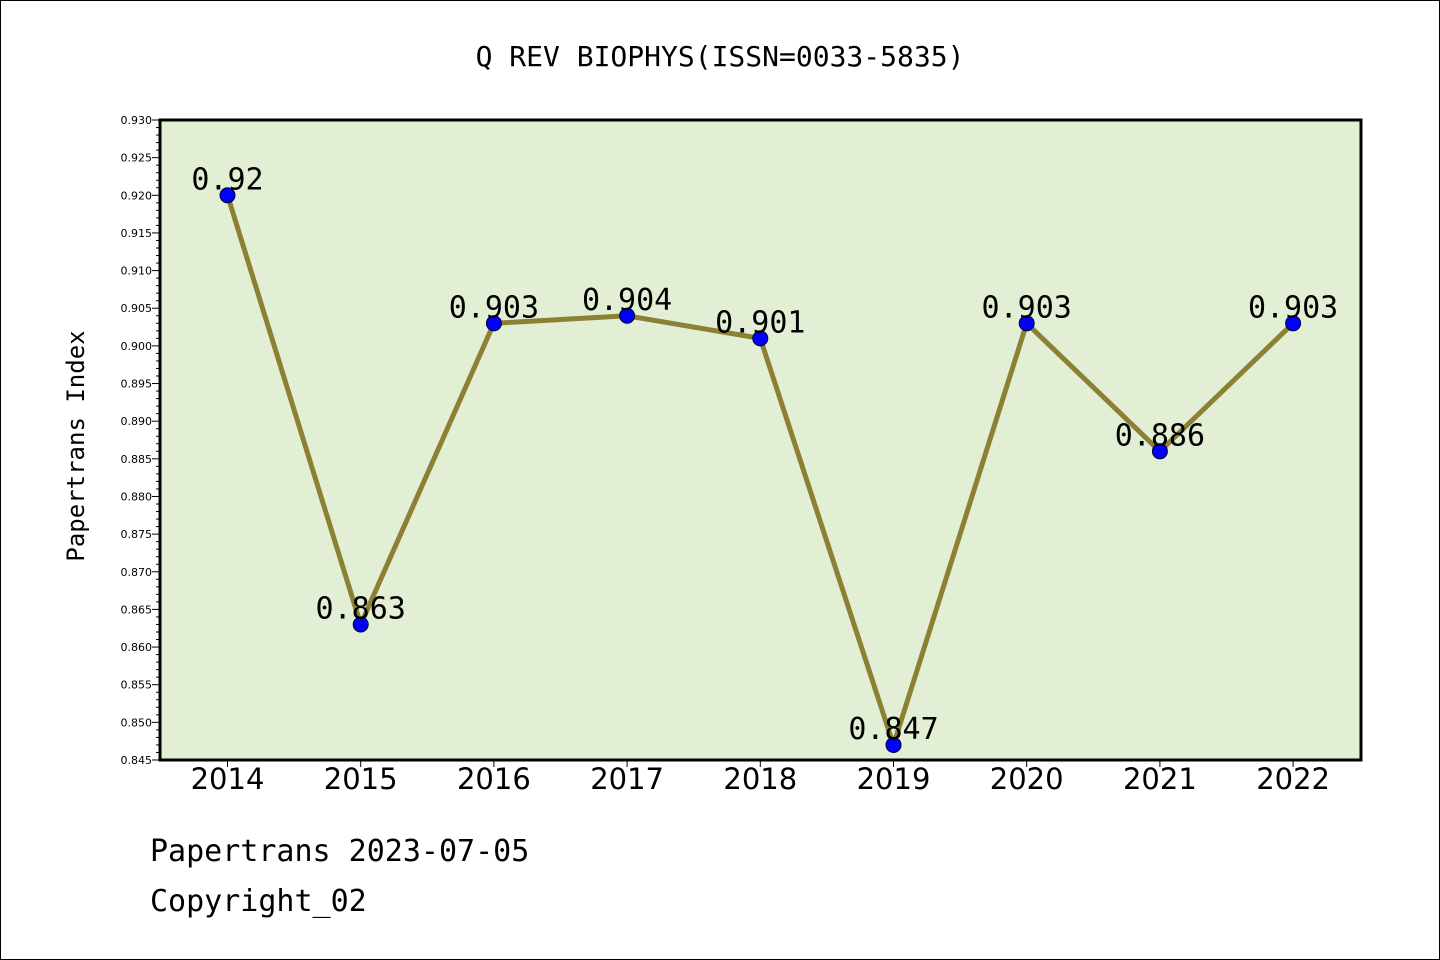 The height and width of the screenshot is (960, 1440). Describe the element at coordinates (228, 779) in the screenshot. I see `x-tick-label: 2014` at that location.